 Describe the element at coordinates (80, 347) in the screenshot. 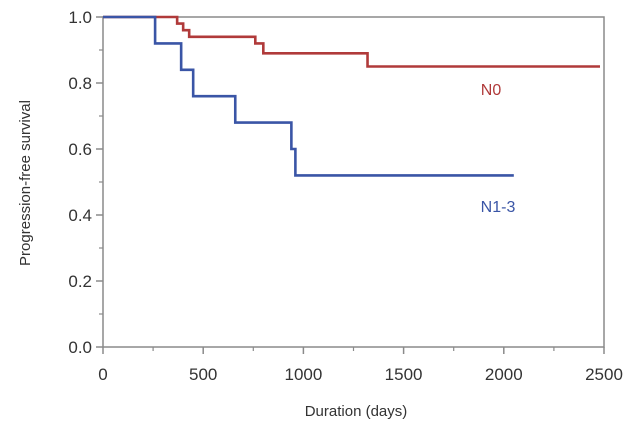

I see `y-tick-label: 0.0` at that location.